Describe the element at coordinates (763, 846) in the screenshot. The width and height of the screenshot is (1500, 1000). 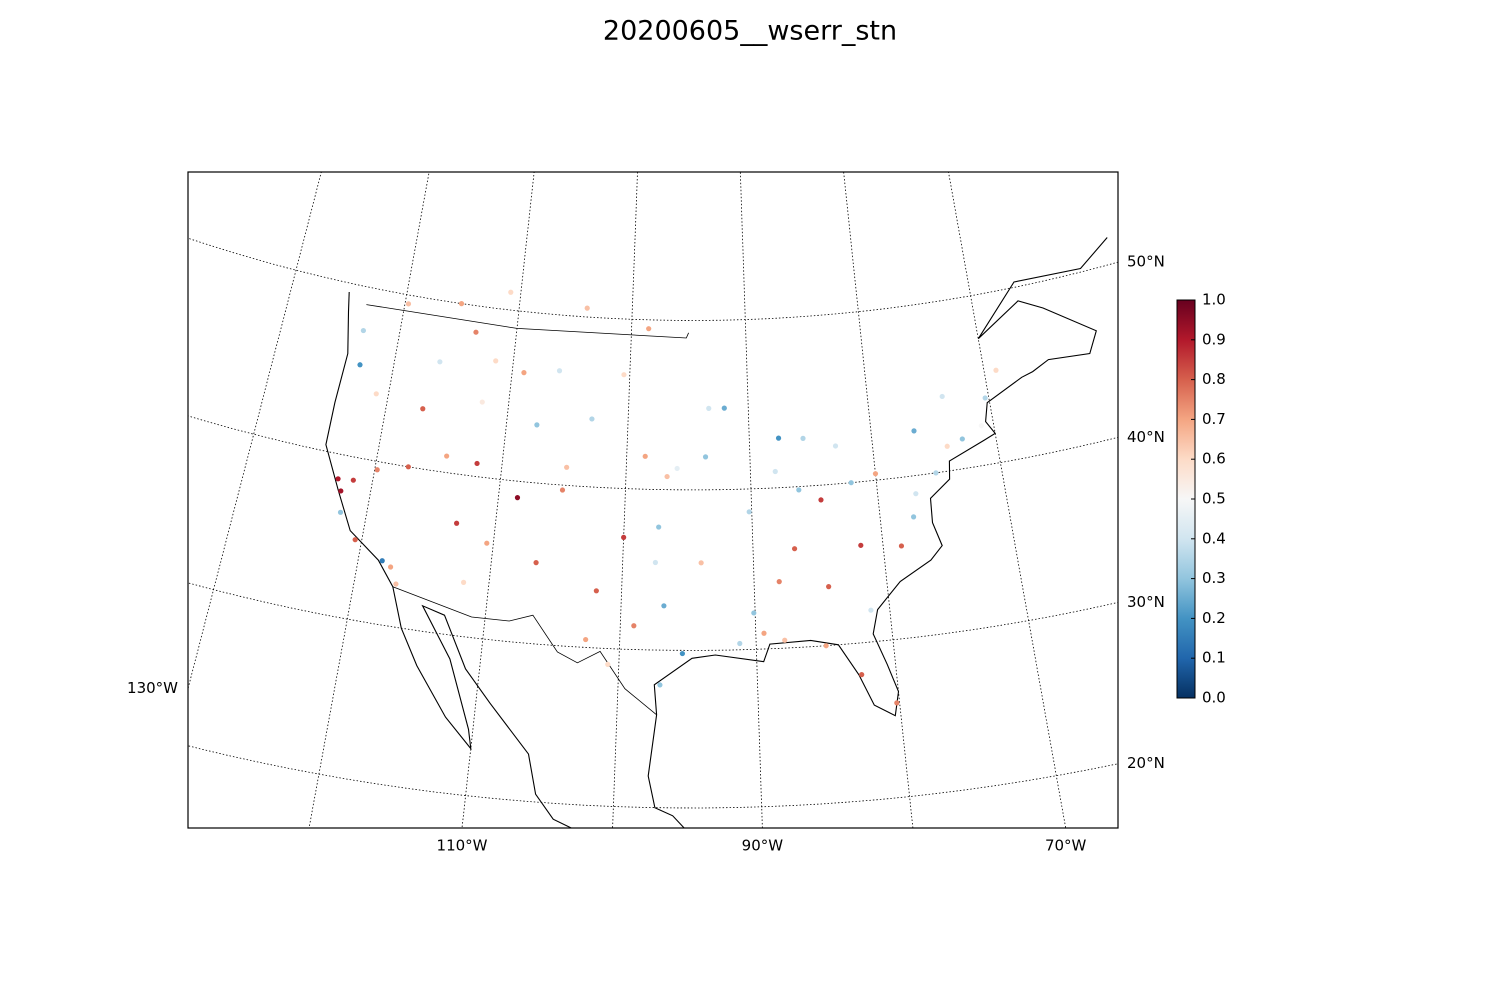
I see `meridian-label: 90°W` at that location.